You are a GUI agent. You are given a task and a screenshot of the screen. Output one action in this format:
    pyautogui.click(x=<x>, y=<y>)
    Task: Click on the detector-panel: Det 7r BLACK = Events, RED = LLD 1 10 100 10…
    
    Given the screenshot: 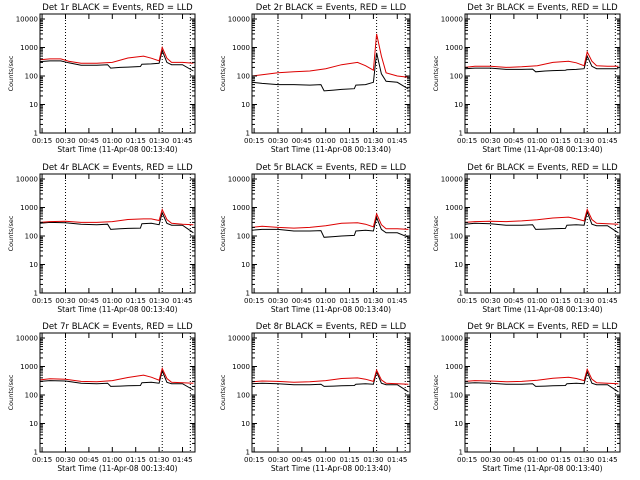 What is the action you would take?
    pyautogui.click(x=101, y=397)
    